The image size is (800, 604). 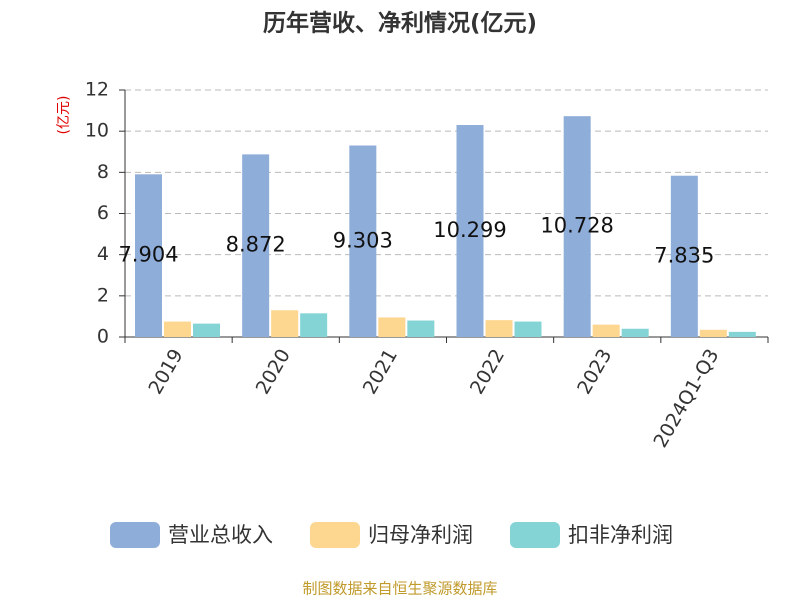 I want to click on x-tick-label: 2021, so click(x=380, y=371).